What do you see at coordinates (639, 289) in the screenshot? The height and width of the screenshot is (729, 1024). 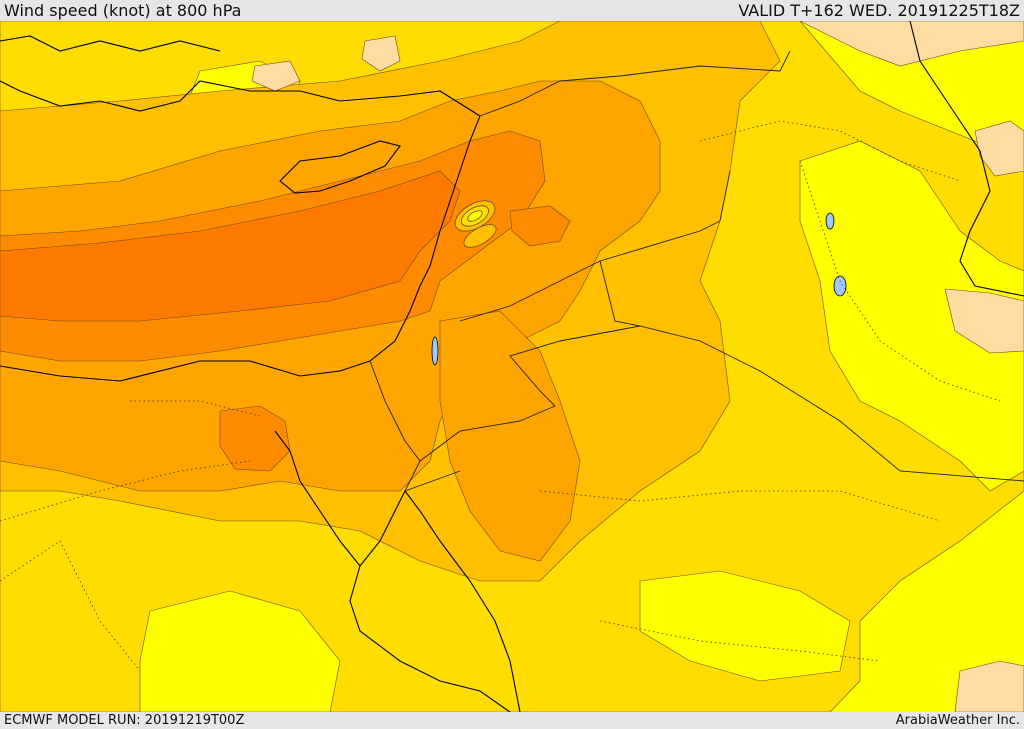 I see `lakes` at bounding box center [639, 289].